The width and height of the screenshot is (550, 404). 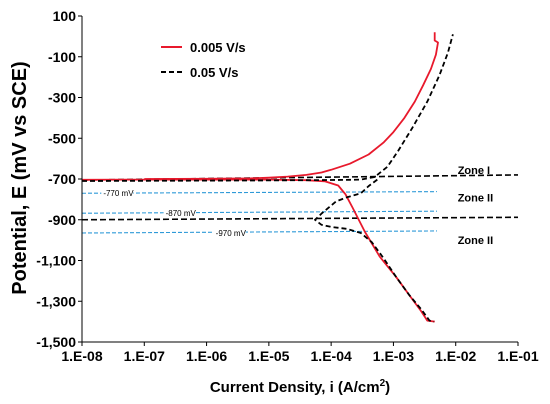 What do you see at coordinates (62, 138) in the screenshot?
I see `y-tick-label: -500` at bounding box center [62, 138].